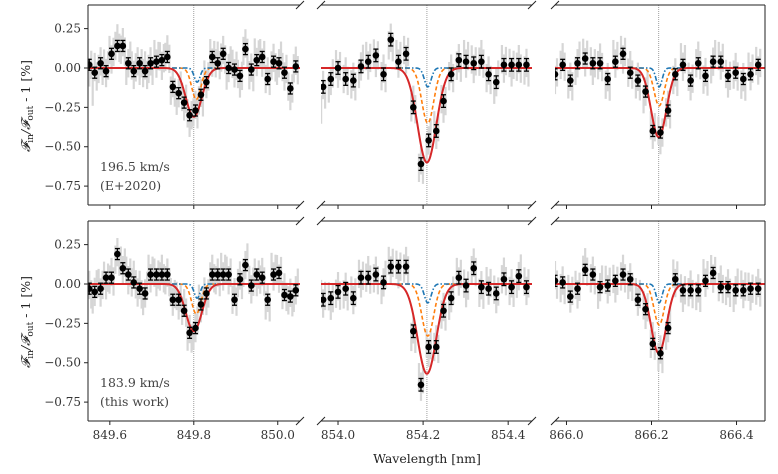 The image size is (778, 474). I want to click on ylabel-mid: /𝓕, so click(25, 125).